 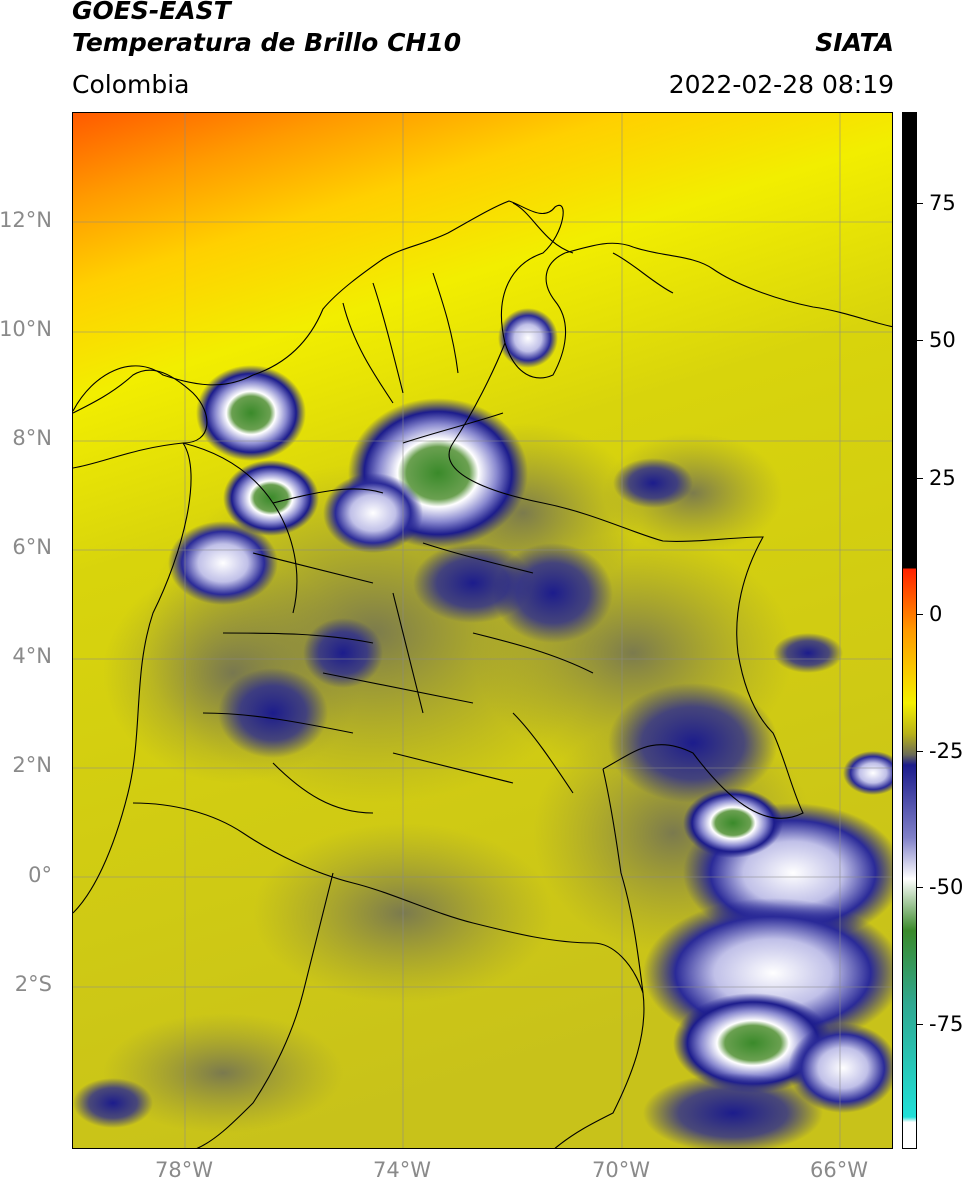 What do you see at coordinates (942, 478) in the screenshot?
I see `colorbar-label-25: 25` at bounding box center [942, 478].